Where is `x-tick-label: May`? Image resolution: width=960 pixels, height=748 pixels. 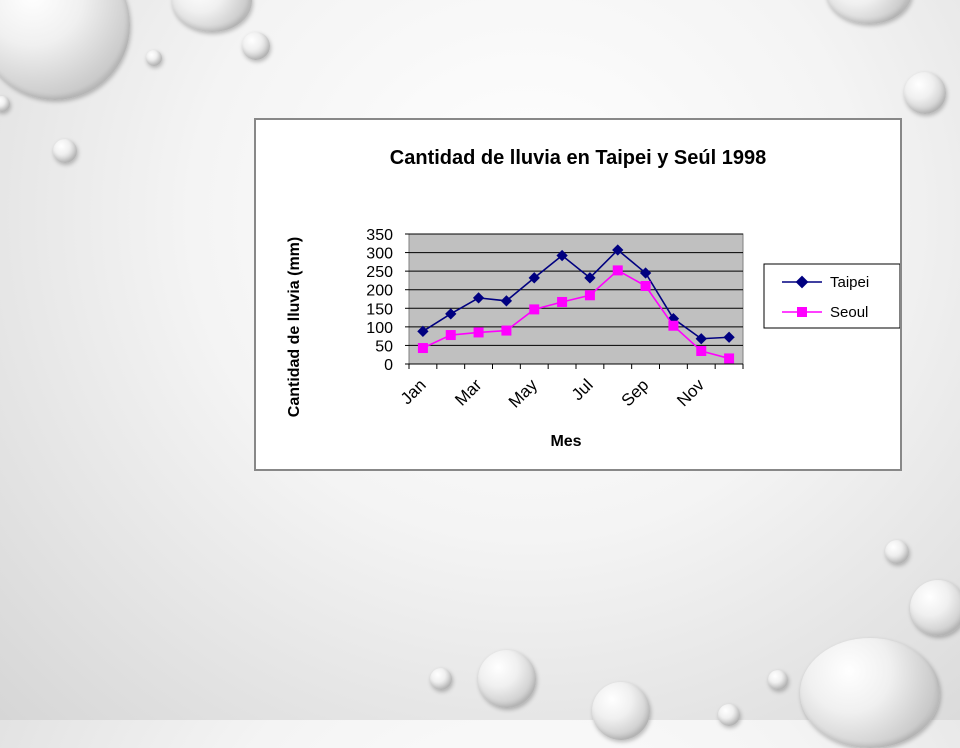
x-tick-label: May is located at coordinates (523, 393).